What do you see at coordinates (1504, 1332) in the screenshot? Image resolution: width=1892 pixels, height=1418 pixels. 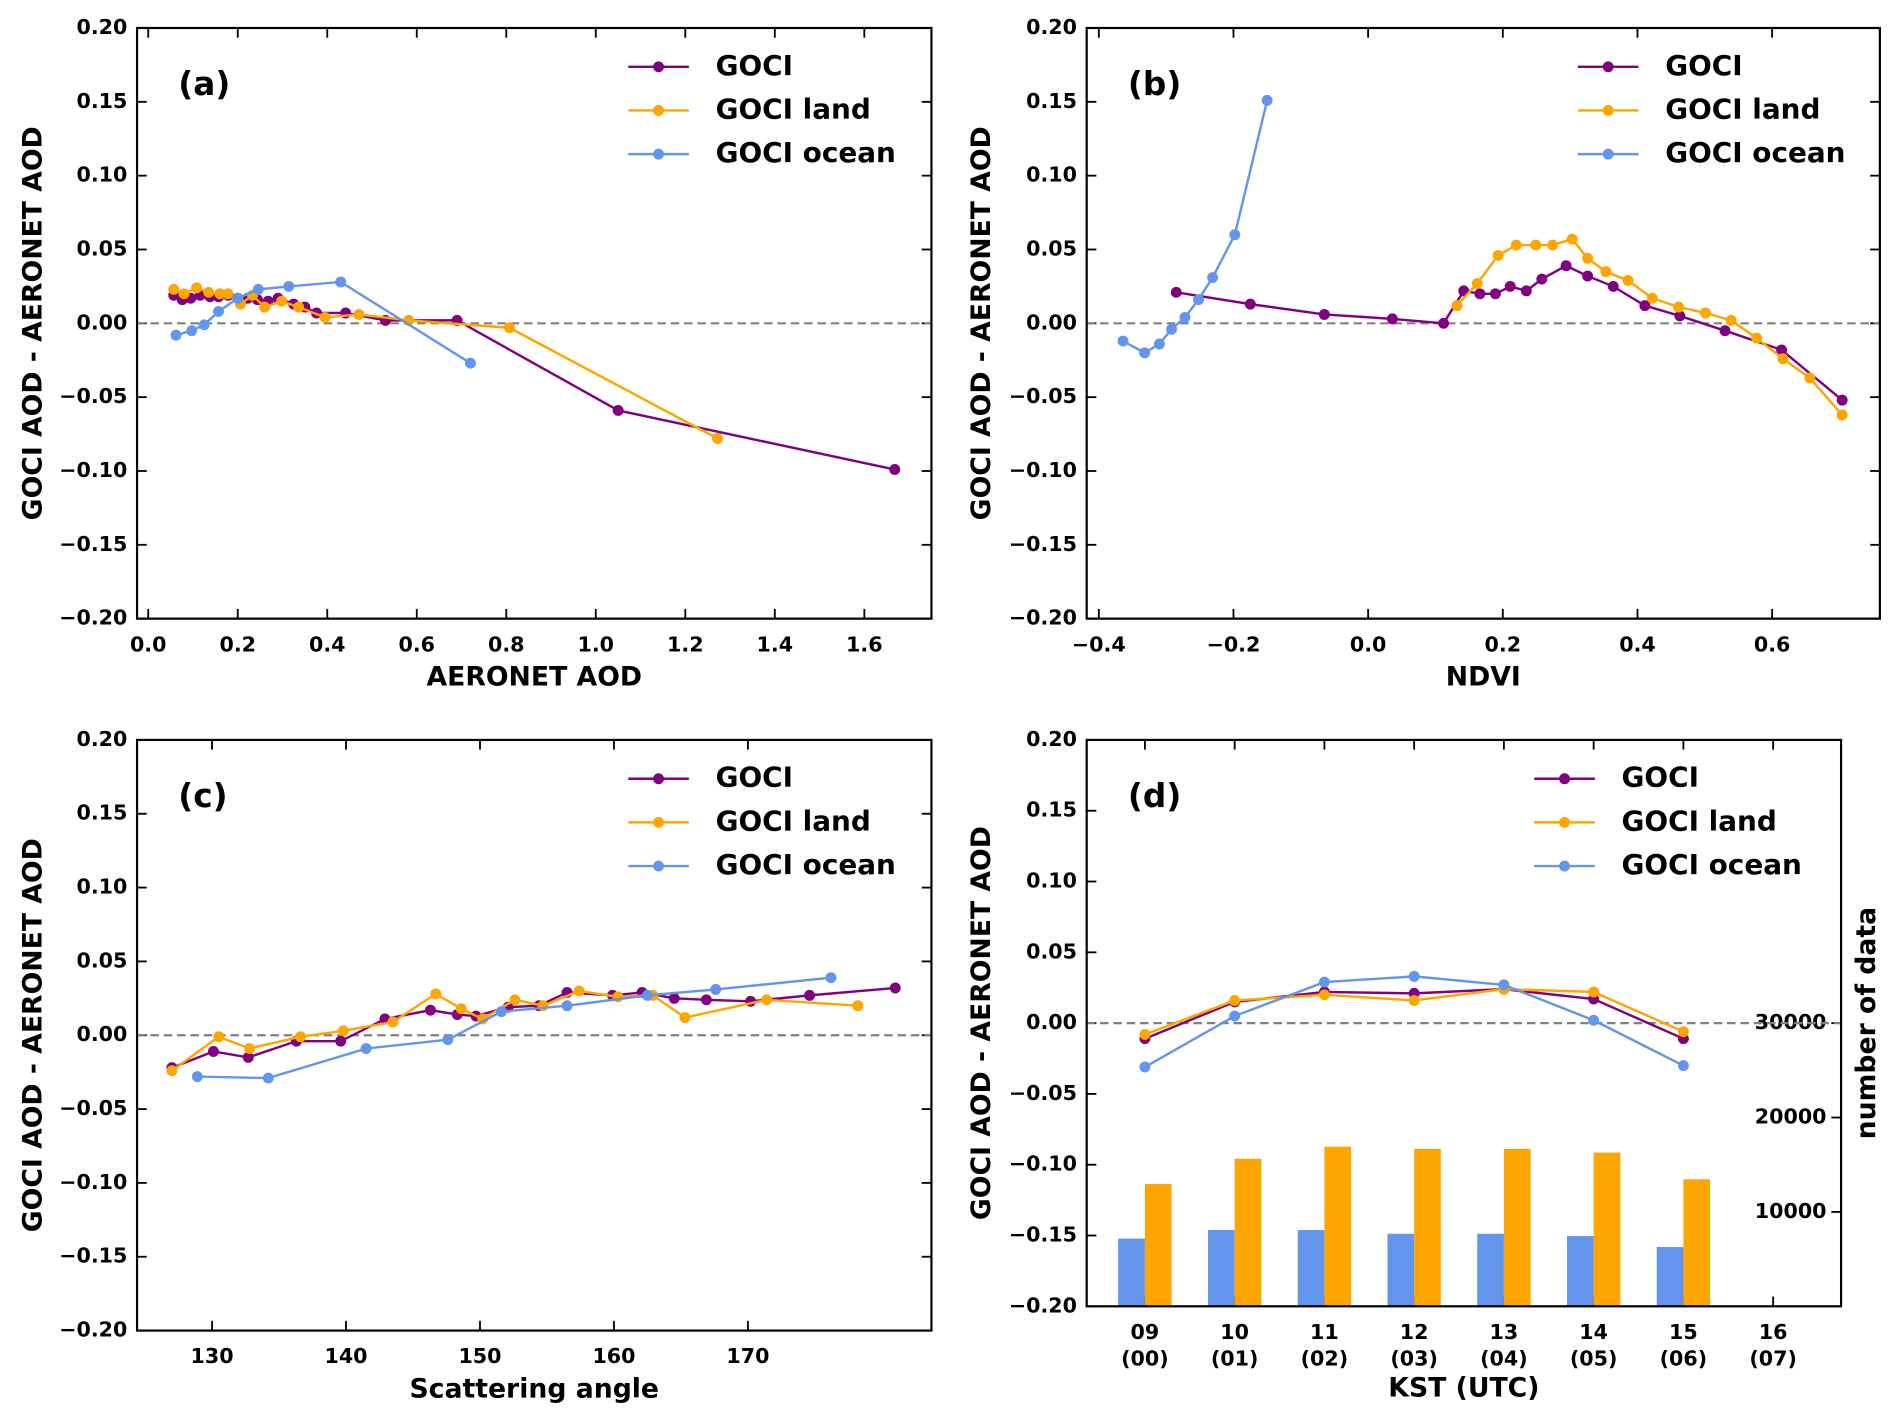 I see `x-tick-label: 13` at bounding box center [1504, 1332].